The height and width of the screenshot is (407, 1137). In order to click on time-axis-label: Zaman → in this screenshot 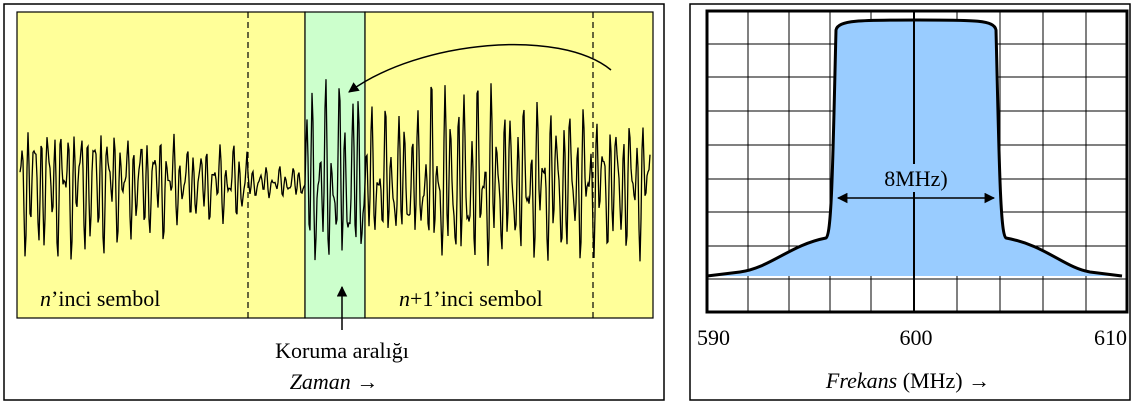, I will do `click(334, 381)`.